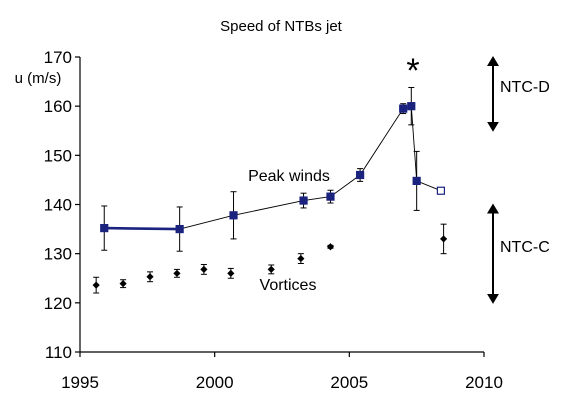 The image size is (567, 408). I want to click on y-tick-label: 170, so click(58, 57).